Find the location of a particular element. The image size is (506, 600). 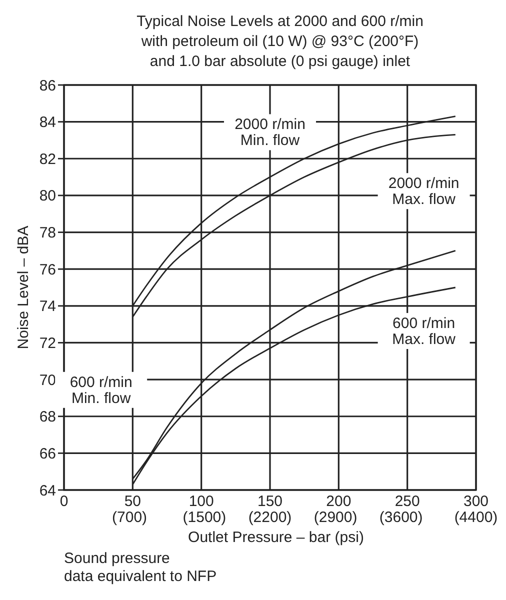

x2-tick-label: (4400) is located at coordinates (476, 517).